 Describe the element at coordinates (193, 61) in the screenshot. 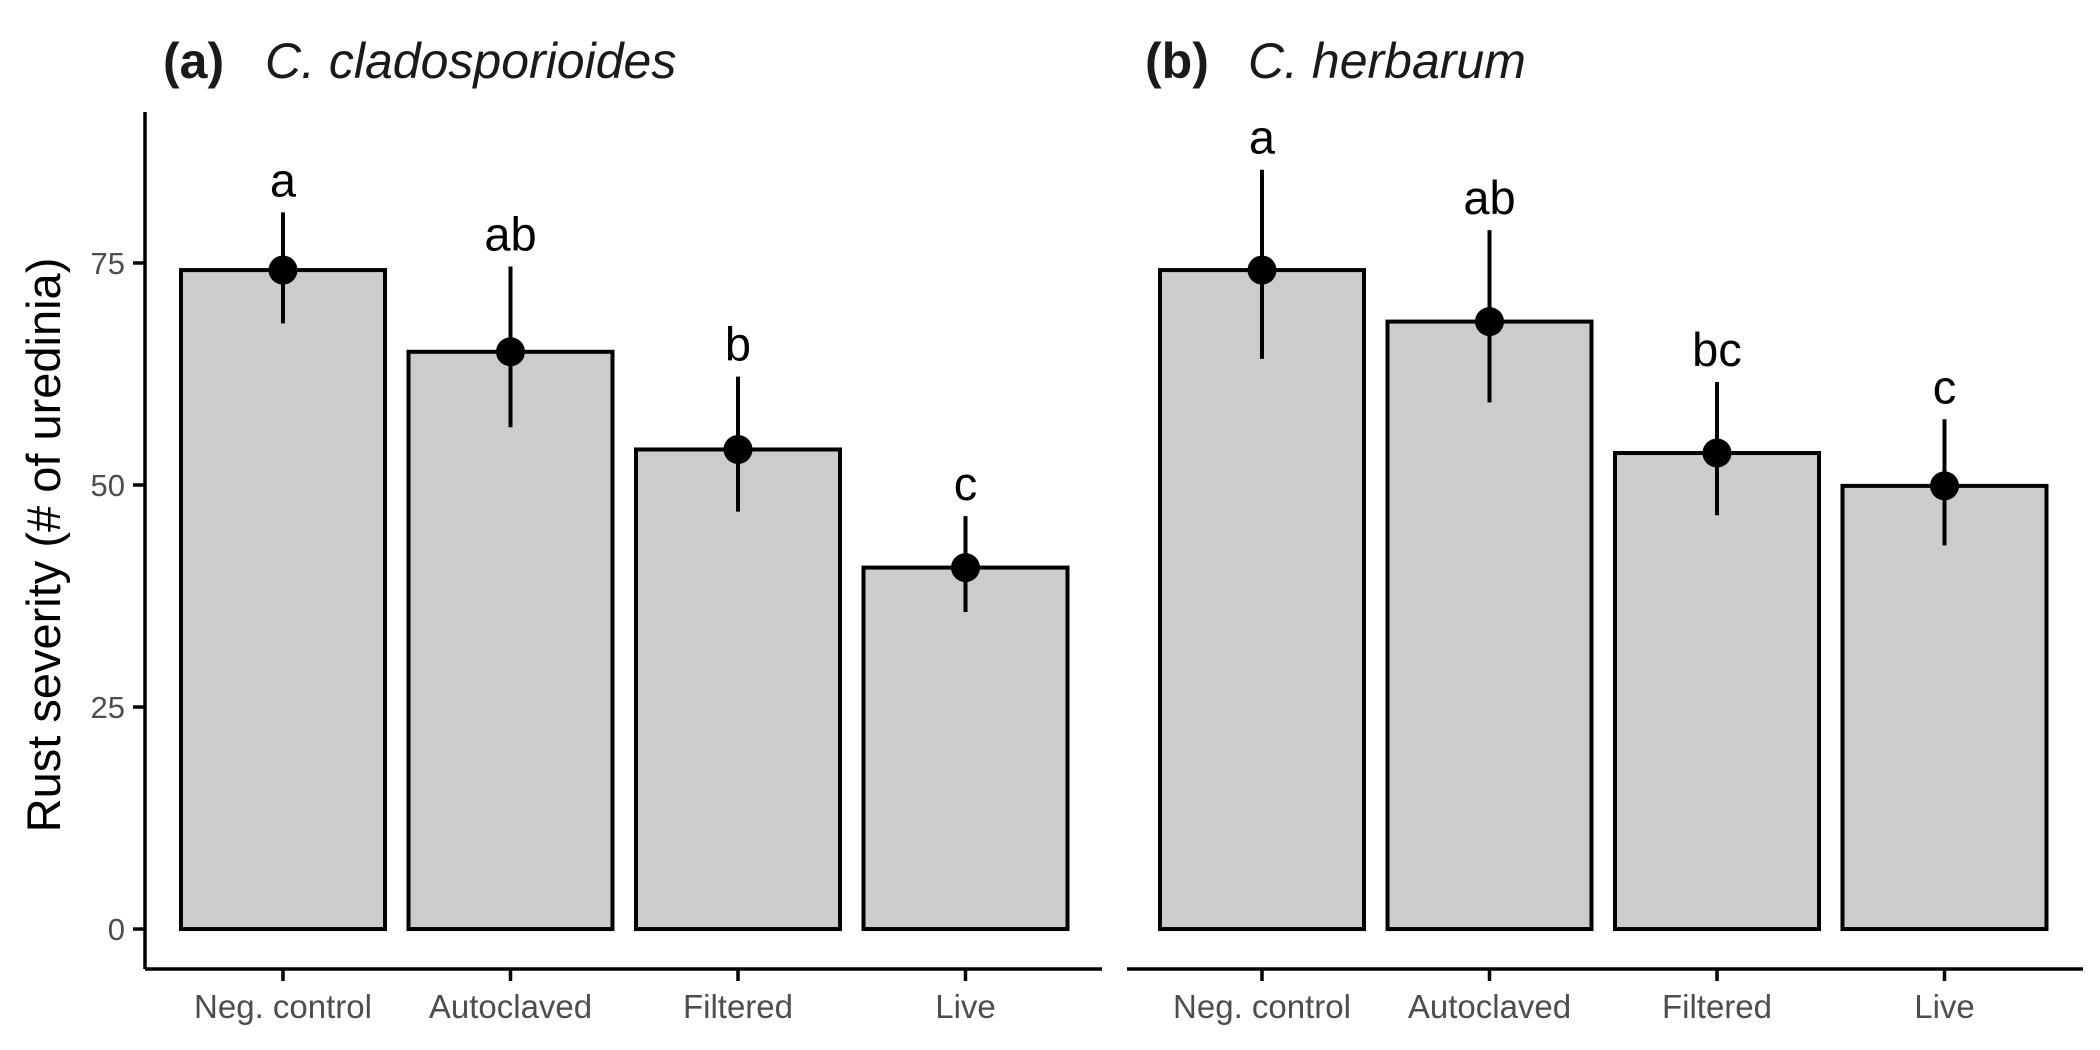

I see `panel-a-tag: (a)` at that location.